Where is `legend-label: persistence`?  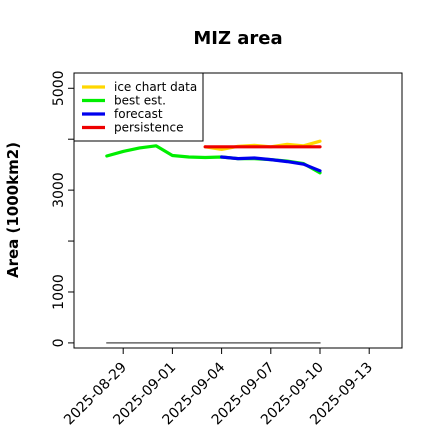 legend-label: persistence is located at coordinates (148, 128).